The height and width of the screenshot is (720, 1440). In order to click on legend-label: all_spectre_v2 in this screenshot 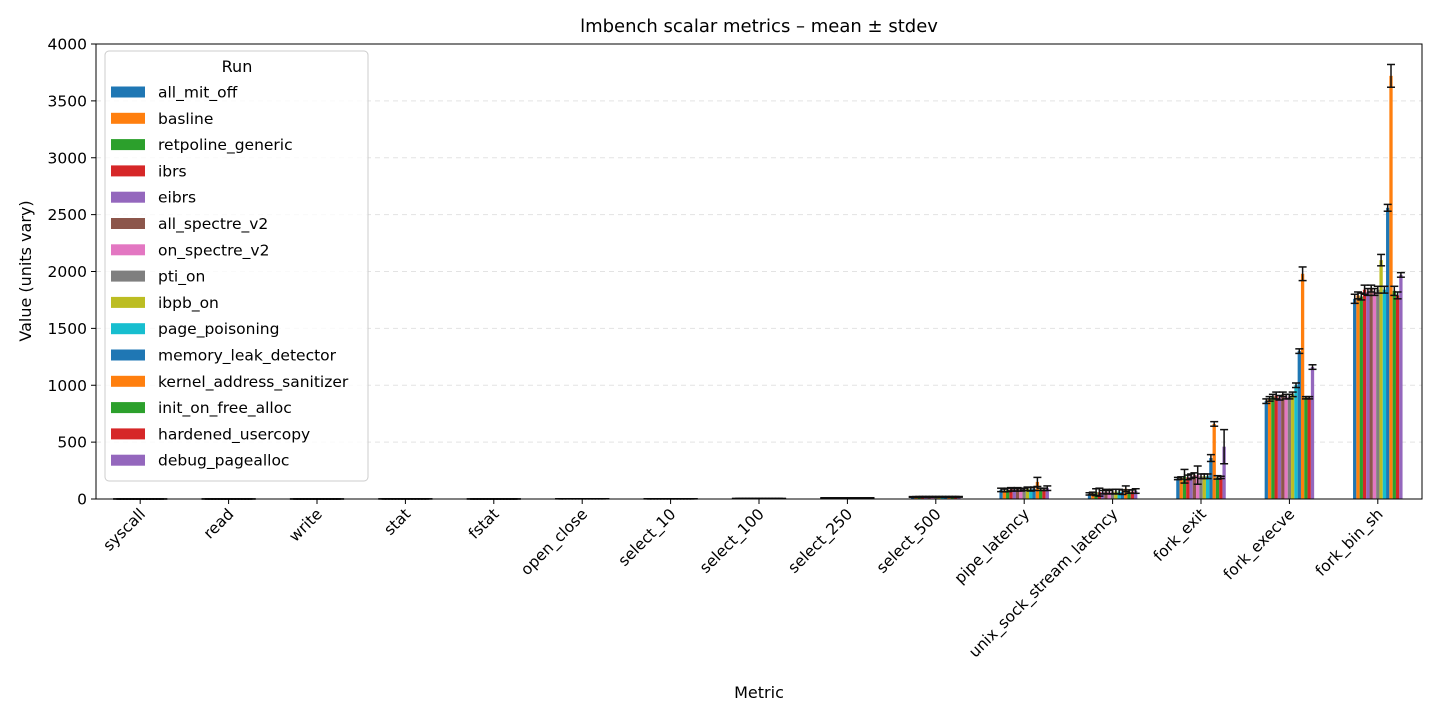, I will do `click(213, 224)`.